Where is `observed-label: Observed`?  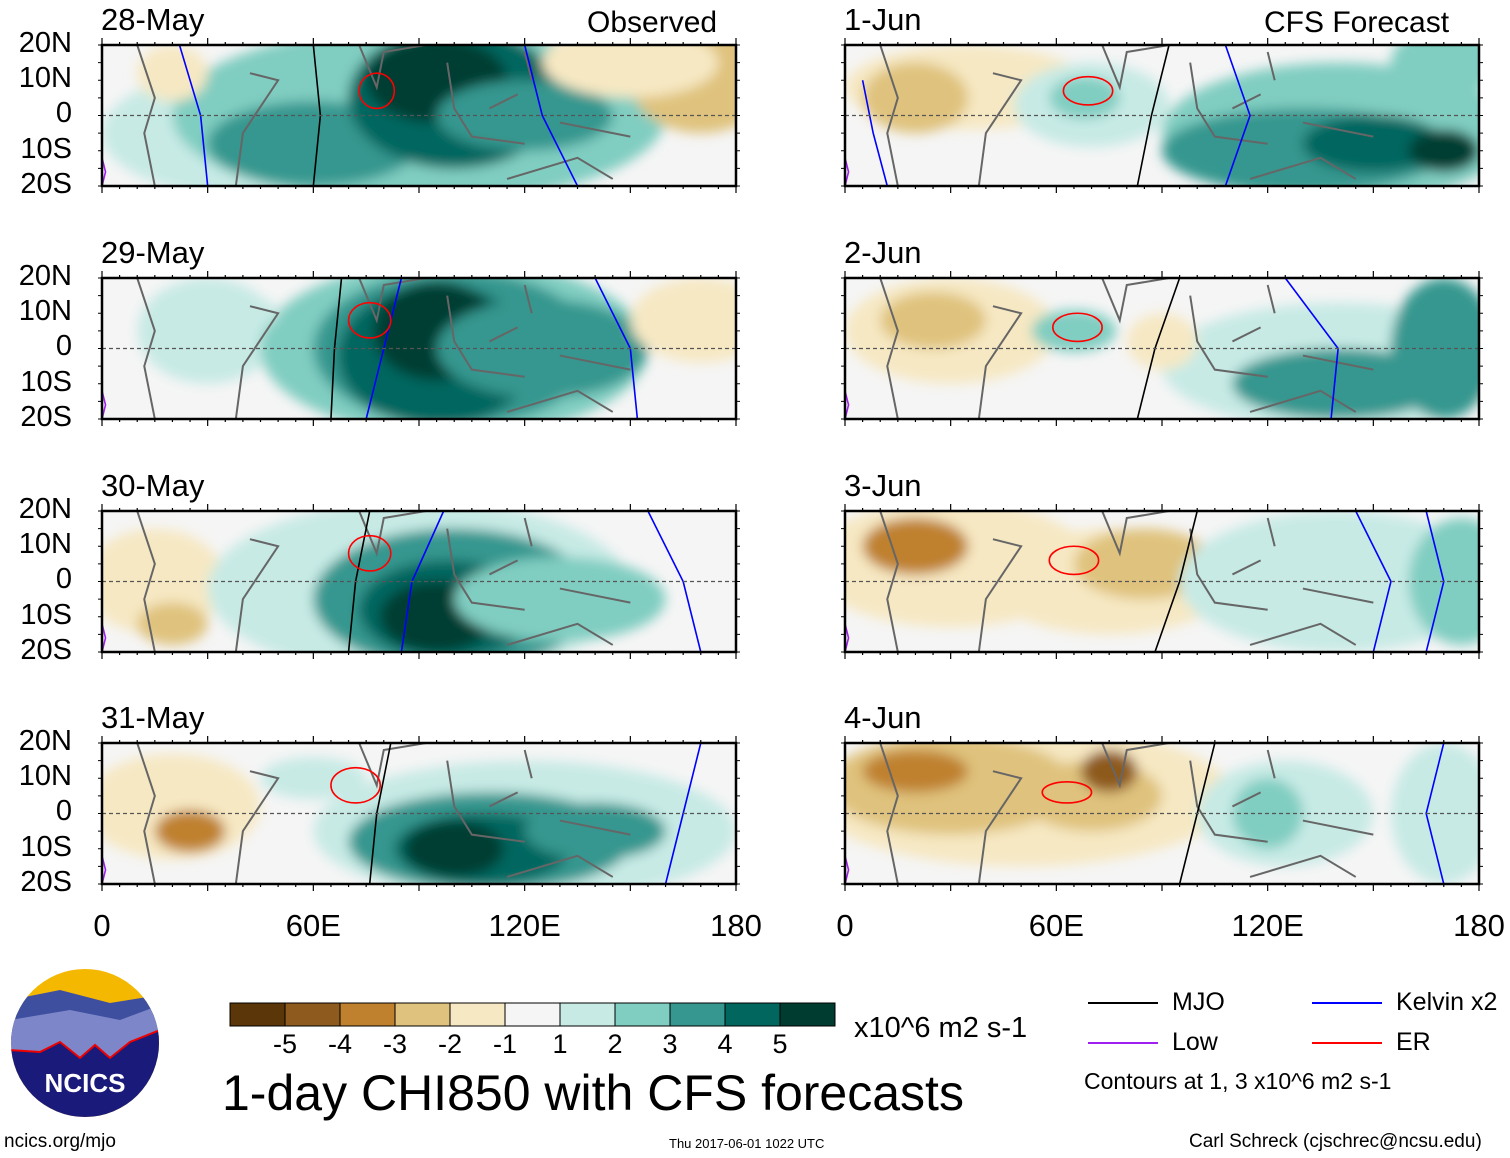
observed-label: Observed is located at coordinates (652, 22).